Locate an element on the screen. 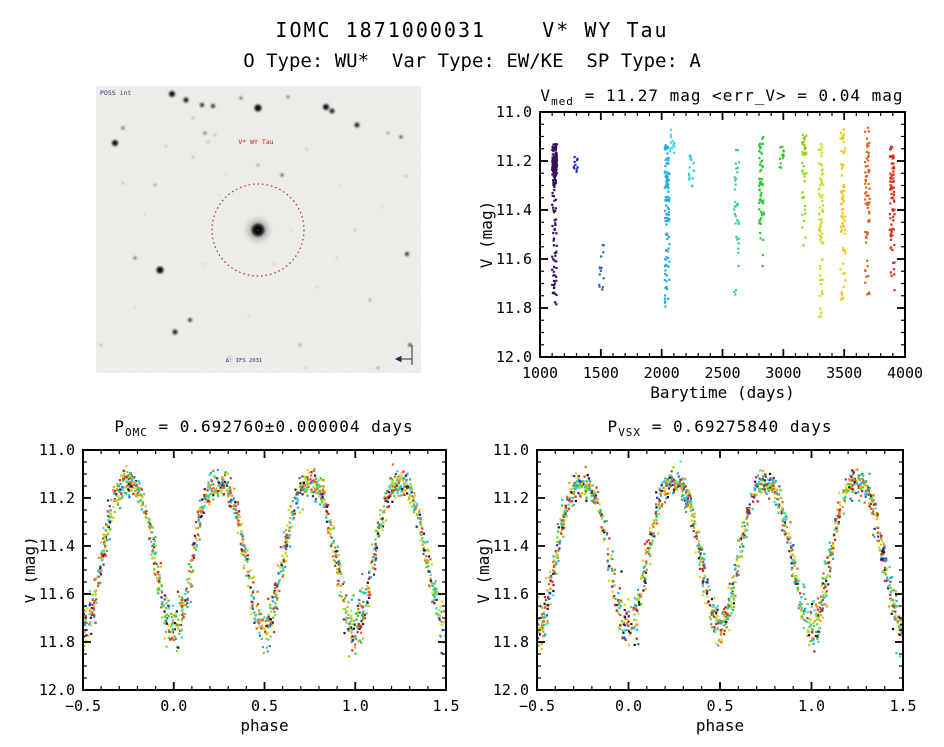 Image resolution: width=944 pixels, height=747 pixels. pvsx-xlabel: phase is located at coordinates (720, 725).